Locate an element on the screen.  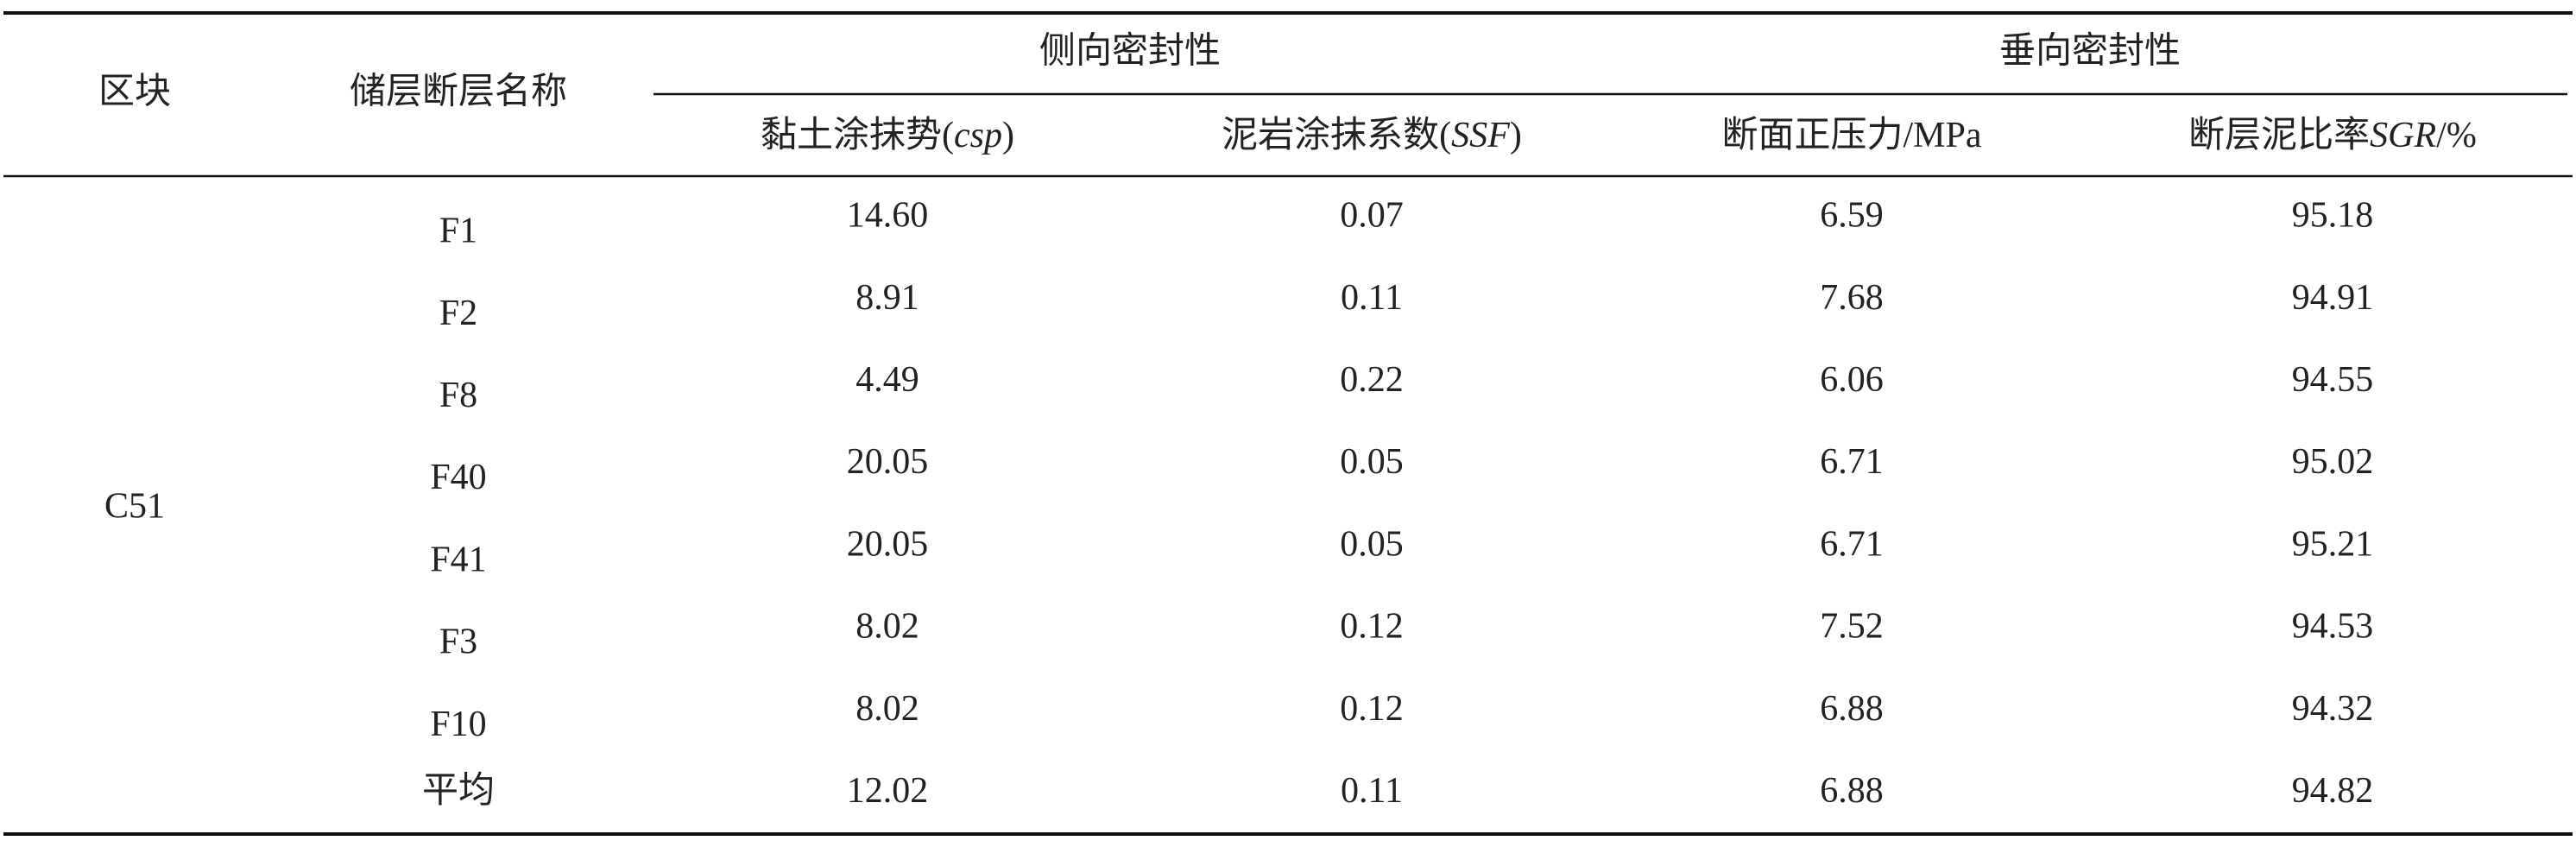
fault-name: F3 is located at coordinates (458, 642).